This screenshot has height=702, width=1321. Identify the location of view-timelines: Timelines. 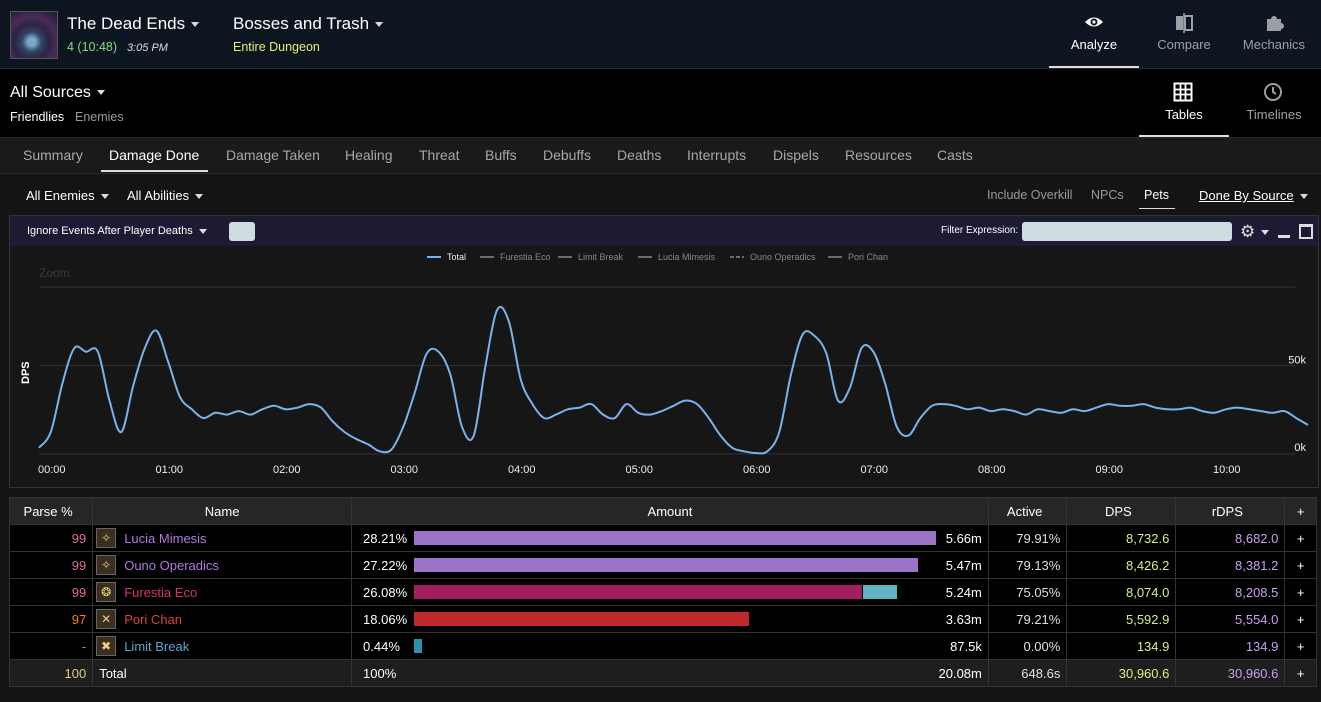
(1274, 103).